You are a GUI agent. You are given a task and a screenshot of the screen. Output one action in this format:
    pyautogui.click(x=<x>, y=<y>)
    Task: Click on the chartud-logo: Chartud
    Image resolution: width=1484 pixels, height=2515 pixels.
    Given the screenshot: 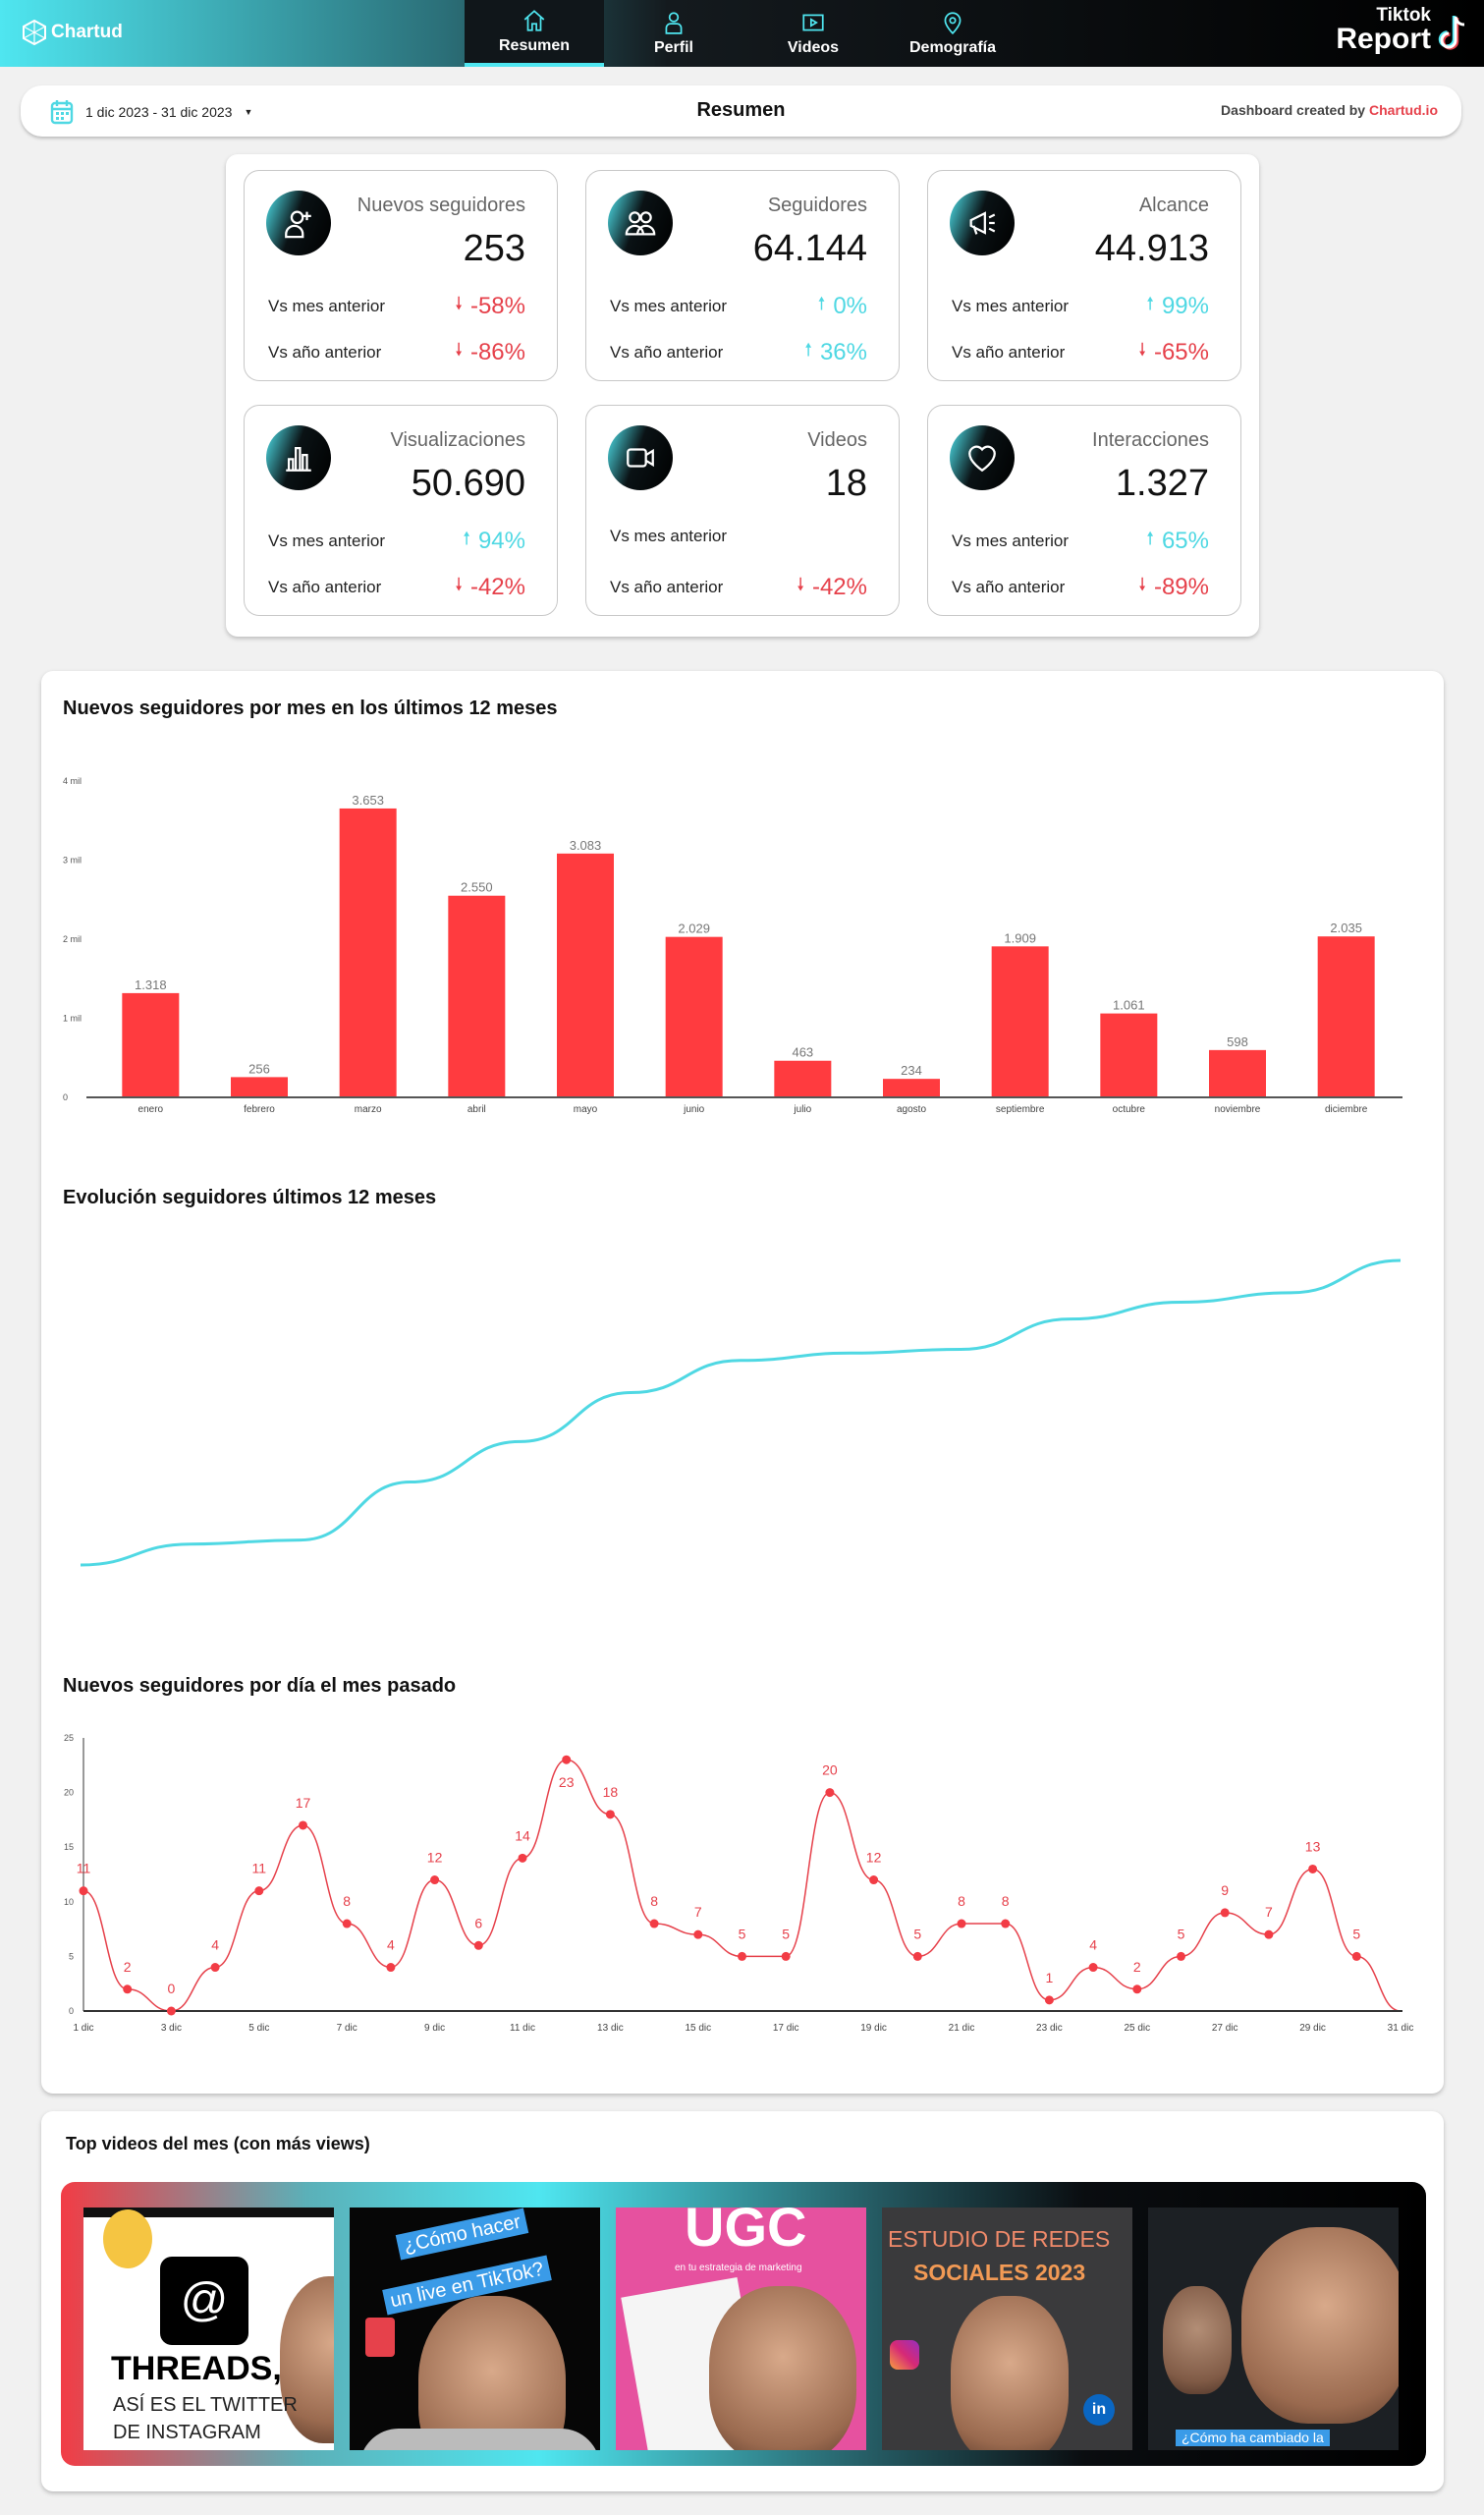 What is the action you would take?
    pyautogui.click(x=72, y=32)
    